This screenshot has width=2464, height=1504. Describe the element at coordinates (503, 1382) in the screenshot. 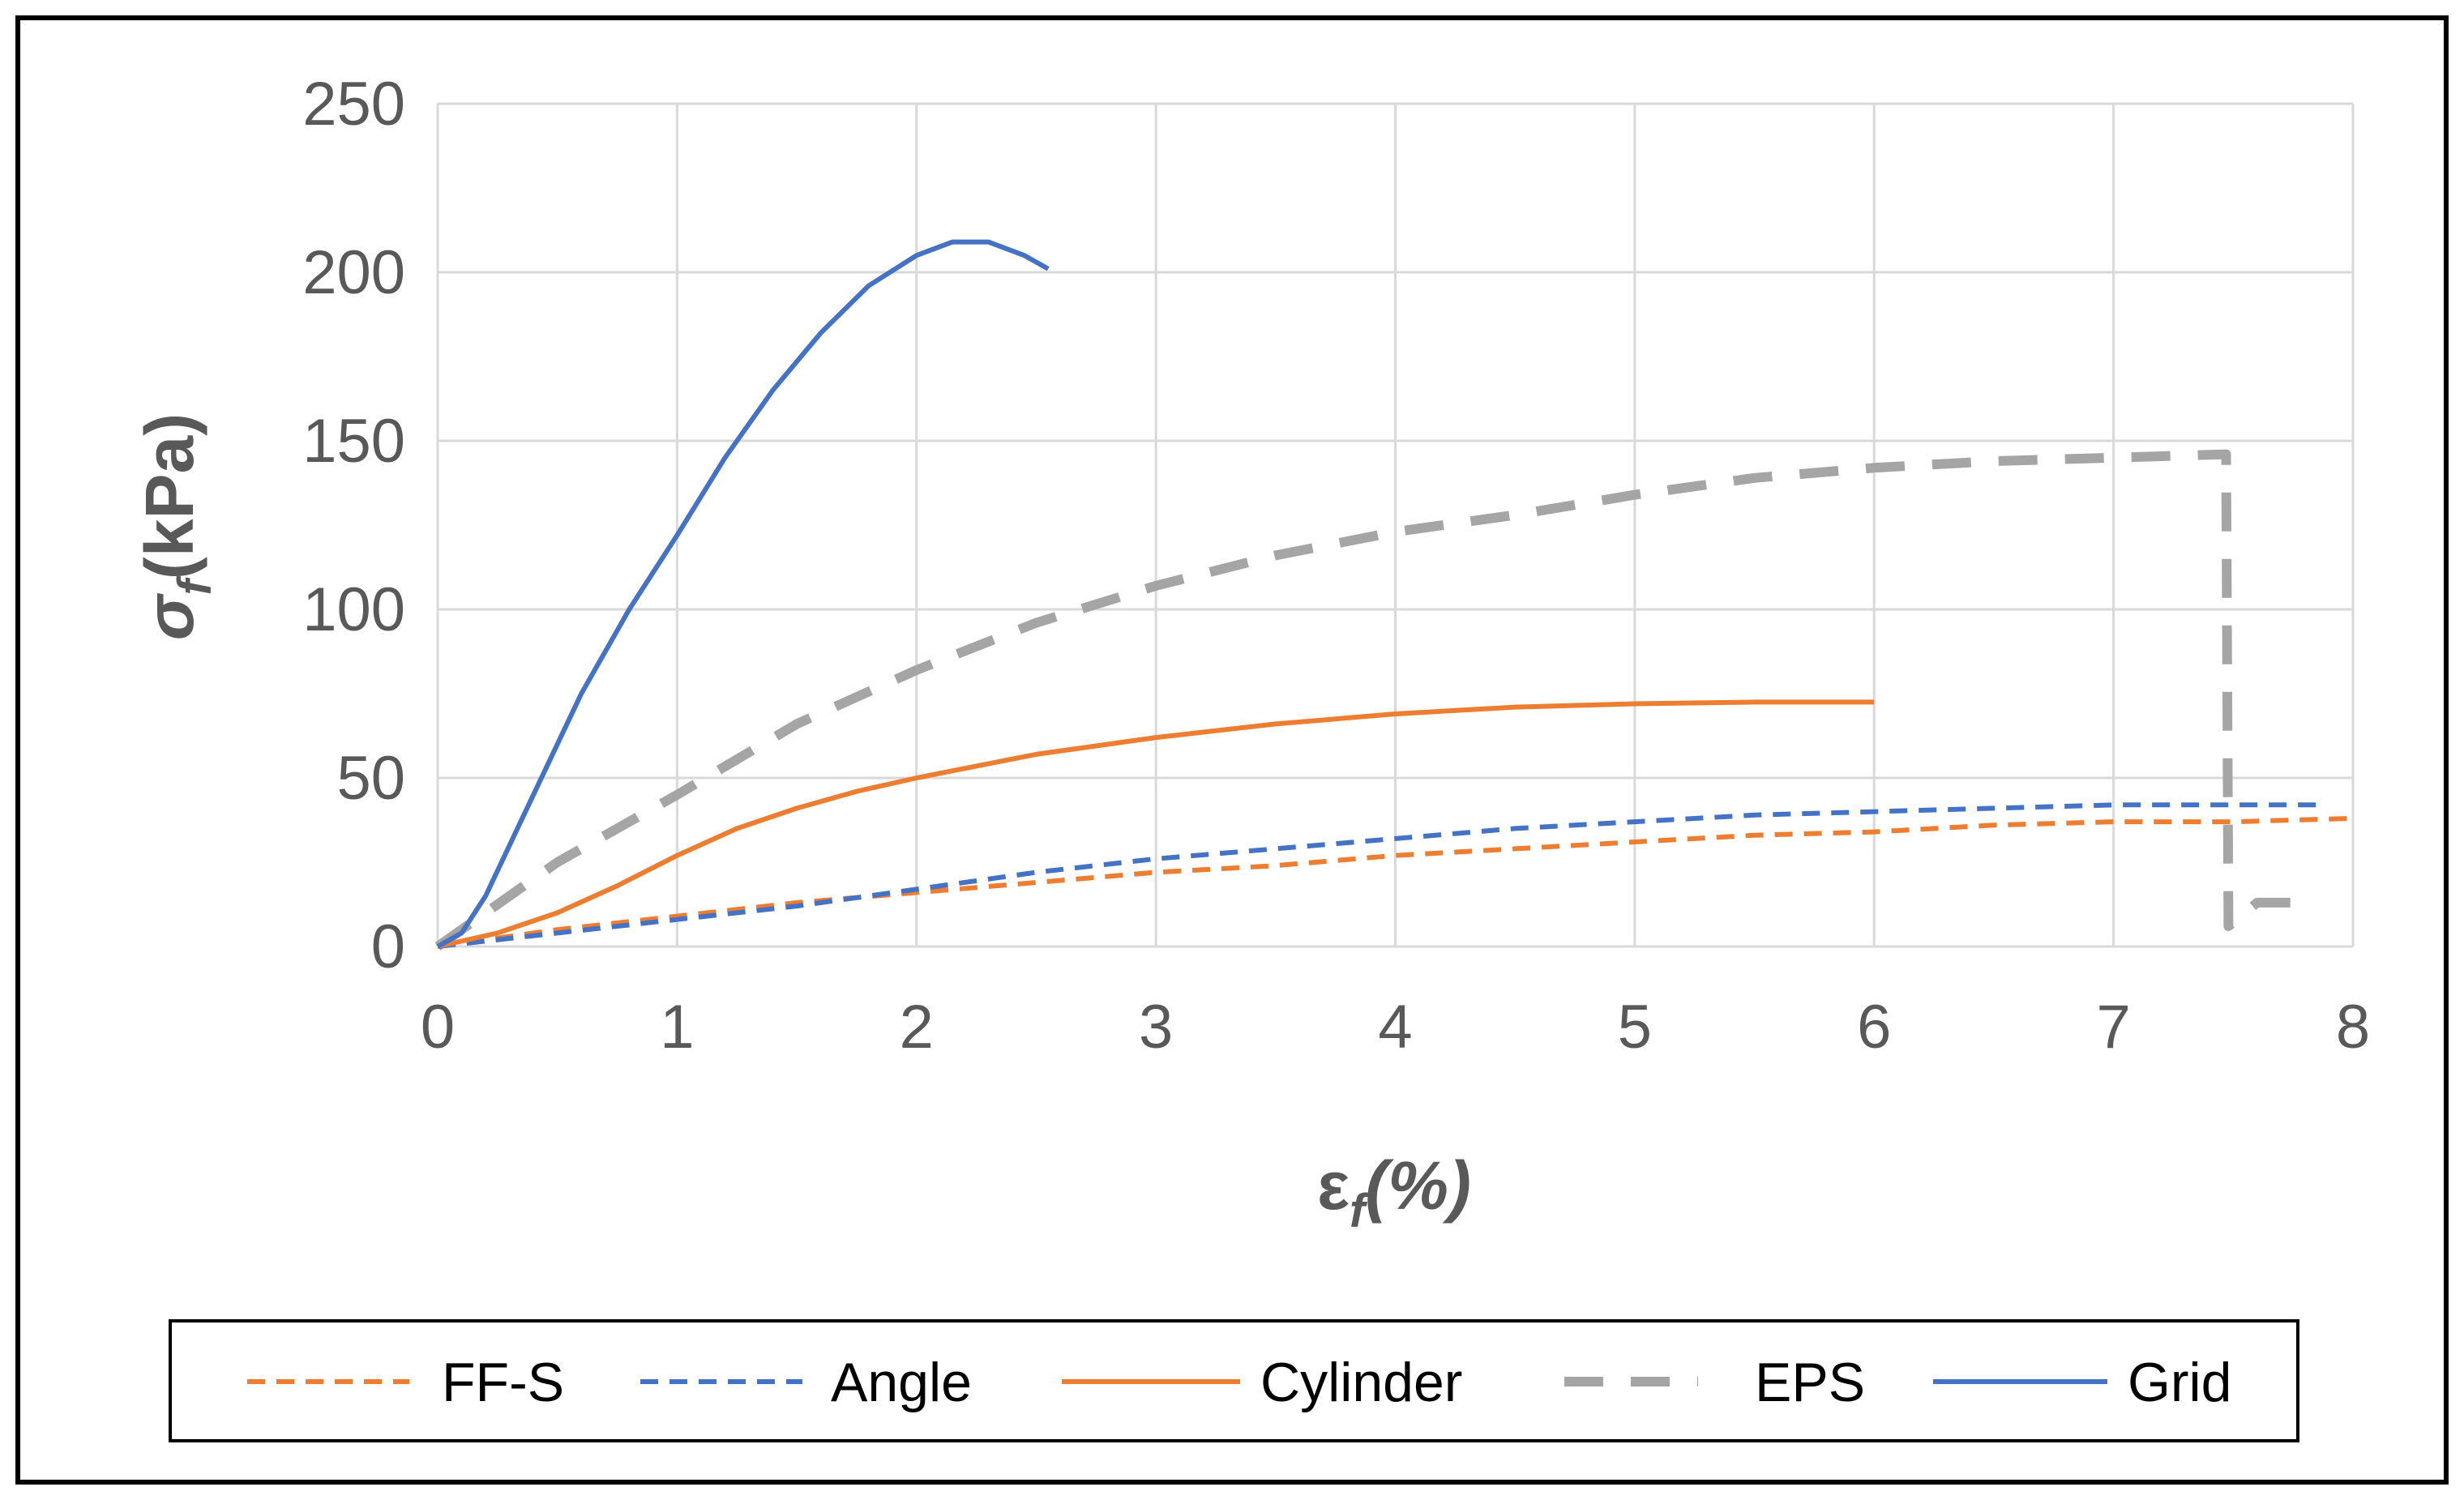

I see `legend-label-ff-s: FF-S` at that location.